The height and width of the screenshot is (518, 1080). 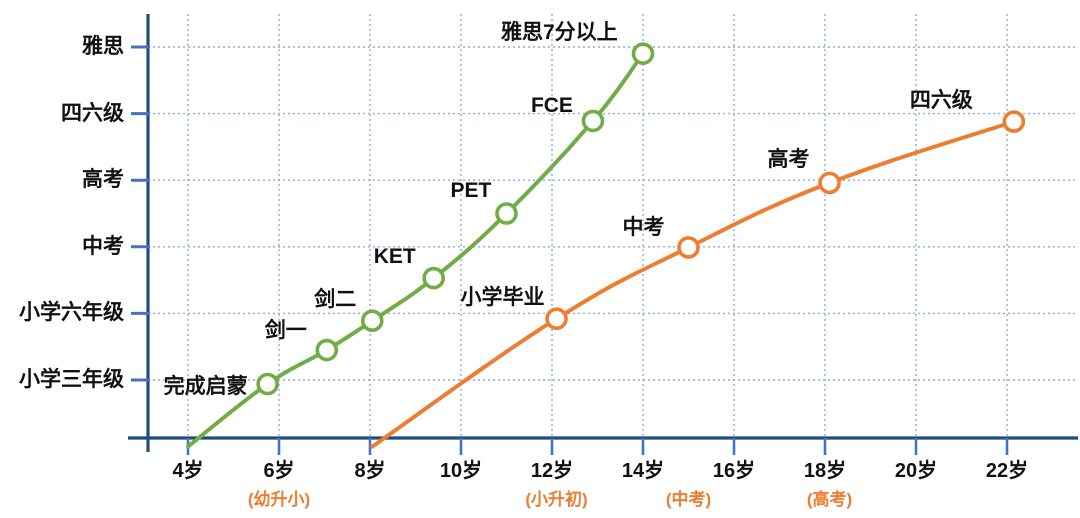 What do you see at coordinates (551, 105) in the screenshot?
I see `data-point-label: FCE` at bounding box center [551, 105].